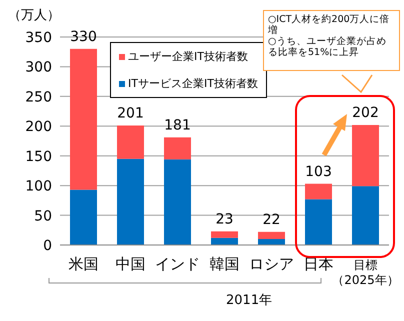  I want to click on x-tick-label: インド, so click(177, 264).